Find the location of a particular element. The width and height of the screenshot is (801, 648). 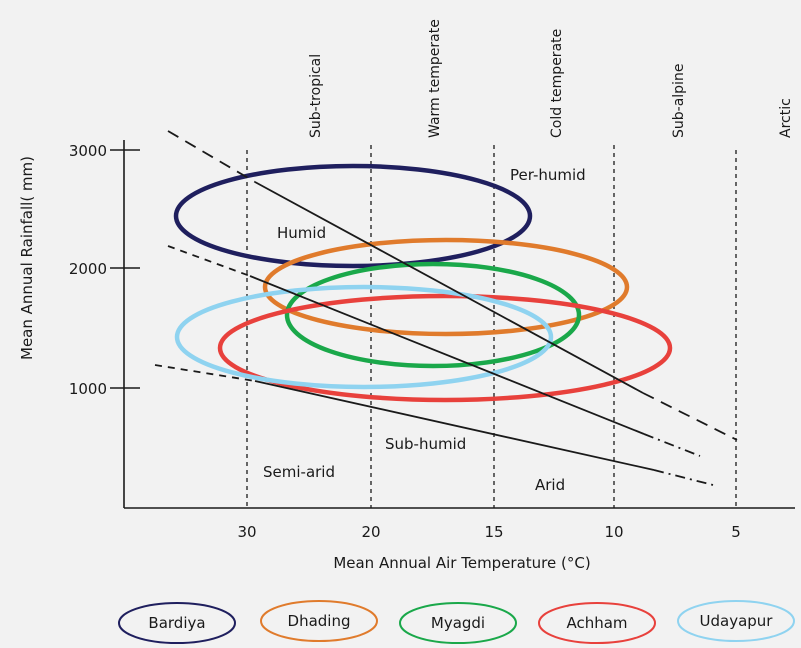

legend-item-udayapur: Udayapur is located at coordinates (736, 621).